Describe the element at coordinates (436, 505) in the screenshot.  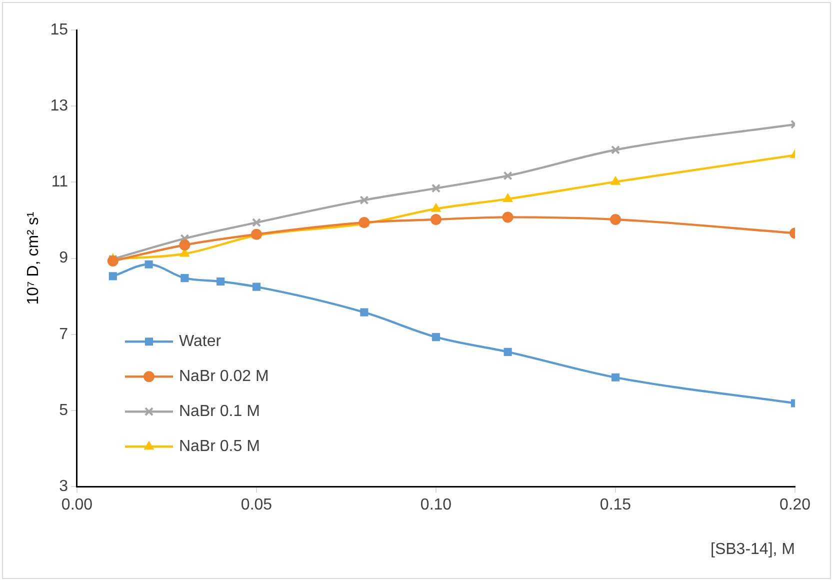
I see `x-tick-label: 0.10` at that location.